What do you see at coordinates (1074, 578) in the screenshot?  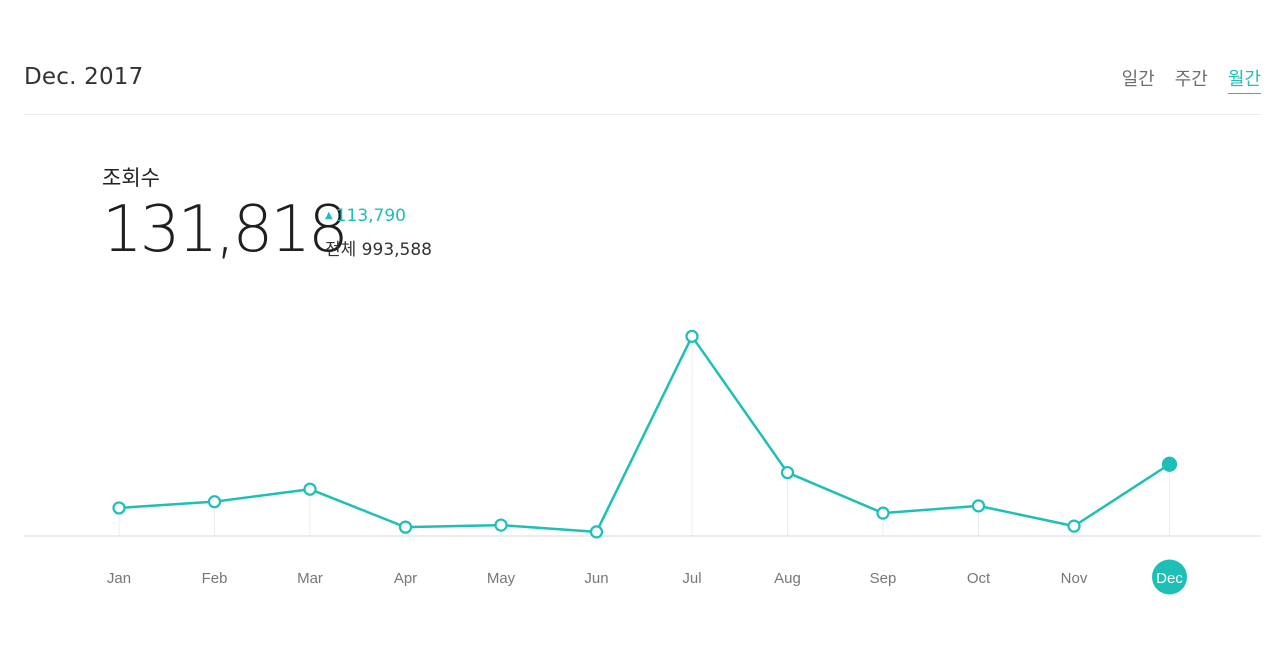 I see `tick-label-nov: Nov` at bounding box center [1074, 578].